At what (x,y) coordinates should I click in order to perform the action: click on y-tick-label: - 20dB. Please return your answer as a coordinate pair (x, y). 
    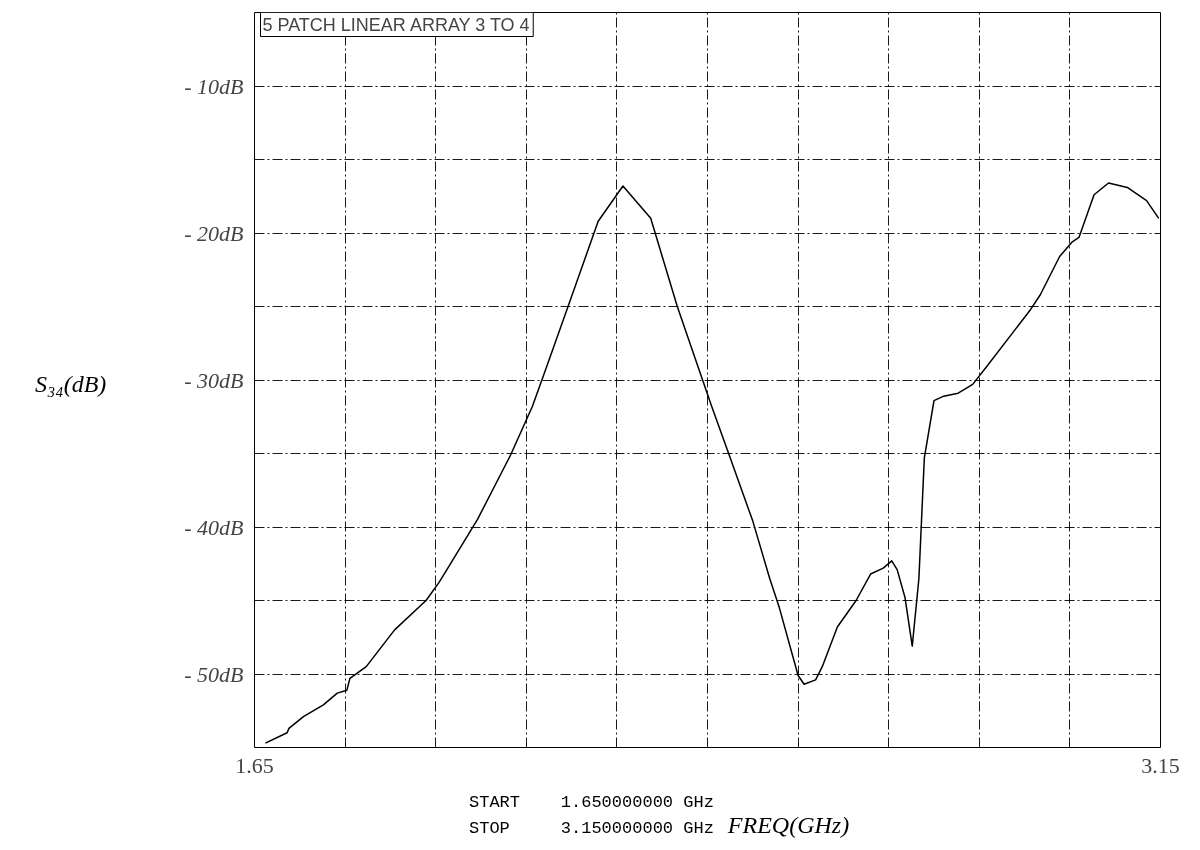
    Looking at the image, I should click on (214, 233).